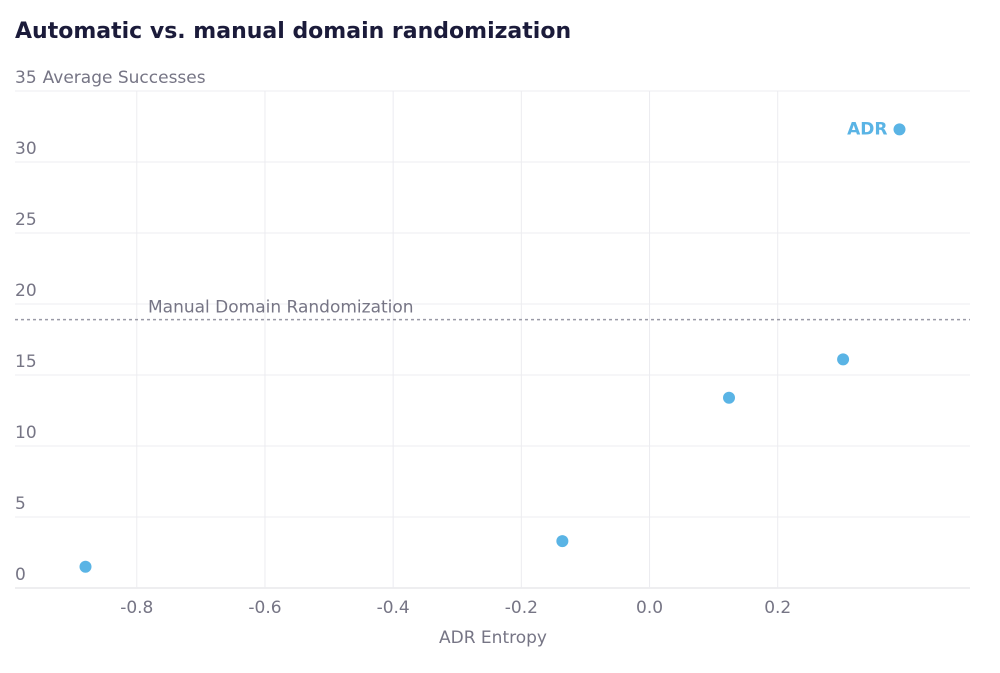 The height and width of the screenshot is (673, 1000). What do you see at coordinates (20, 575) in the screenshot?
I see `y-tick-label: 0` at bounding box center [20, 575].